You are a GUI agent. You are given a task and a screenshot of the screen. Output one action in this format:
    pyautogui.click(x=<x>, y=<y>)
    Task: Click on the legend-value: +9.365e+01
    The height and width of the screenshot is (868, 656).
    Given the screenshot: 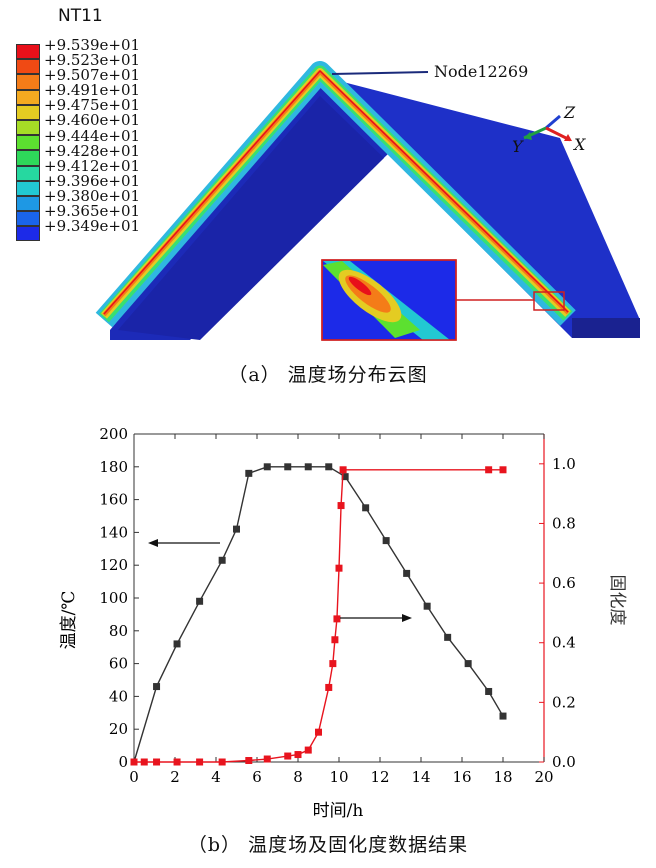 What is the action you would take?
    pyautogui.click(x=92, y=211)
    